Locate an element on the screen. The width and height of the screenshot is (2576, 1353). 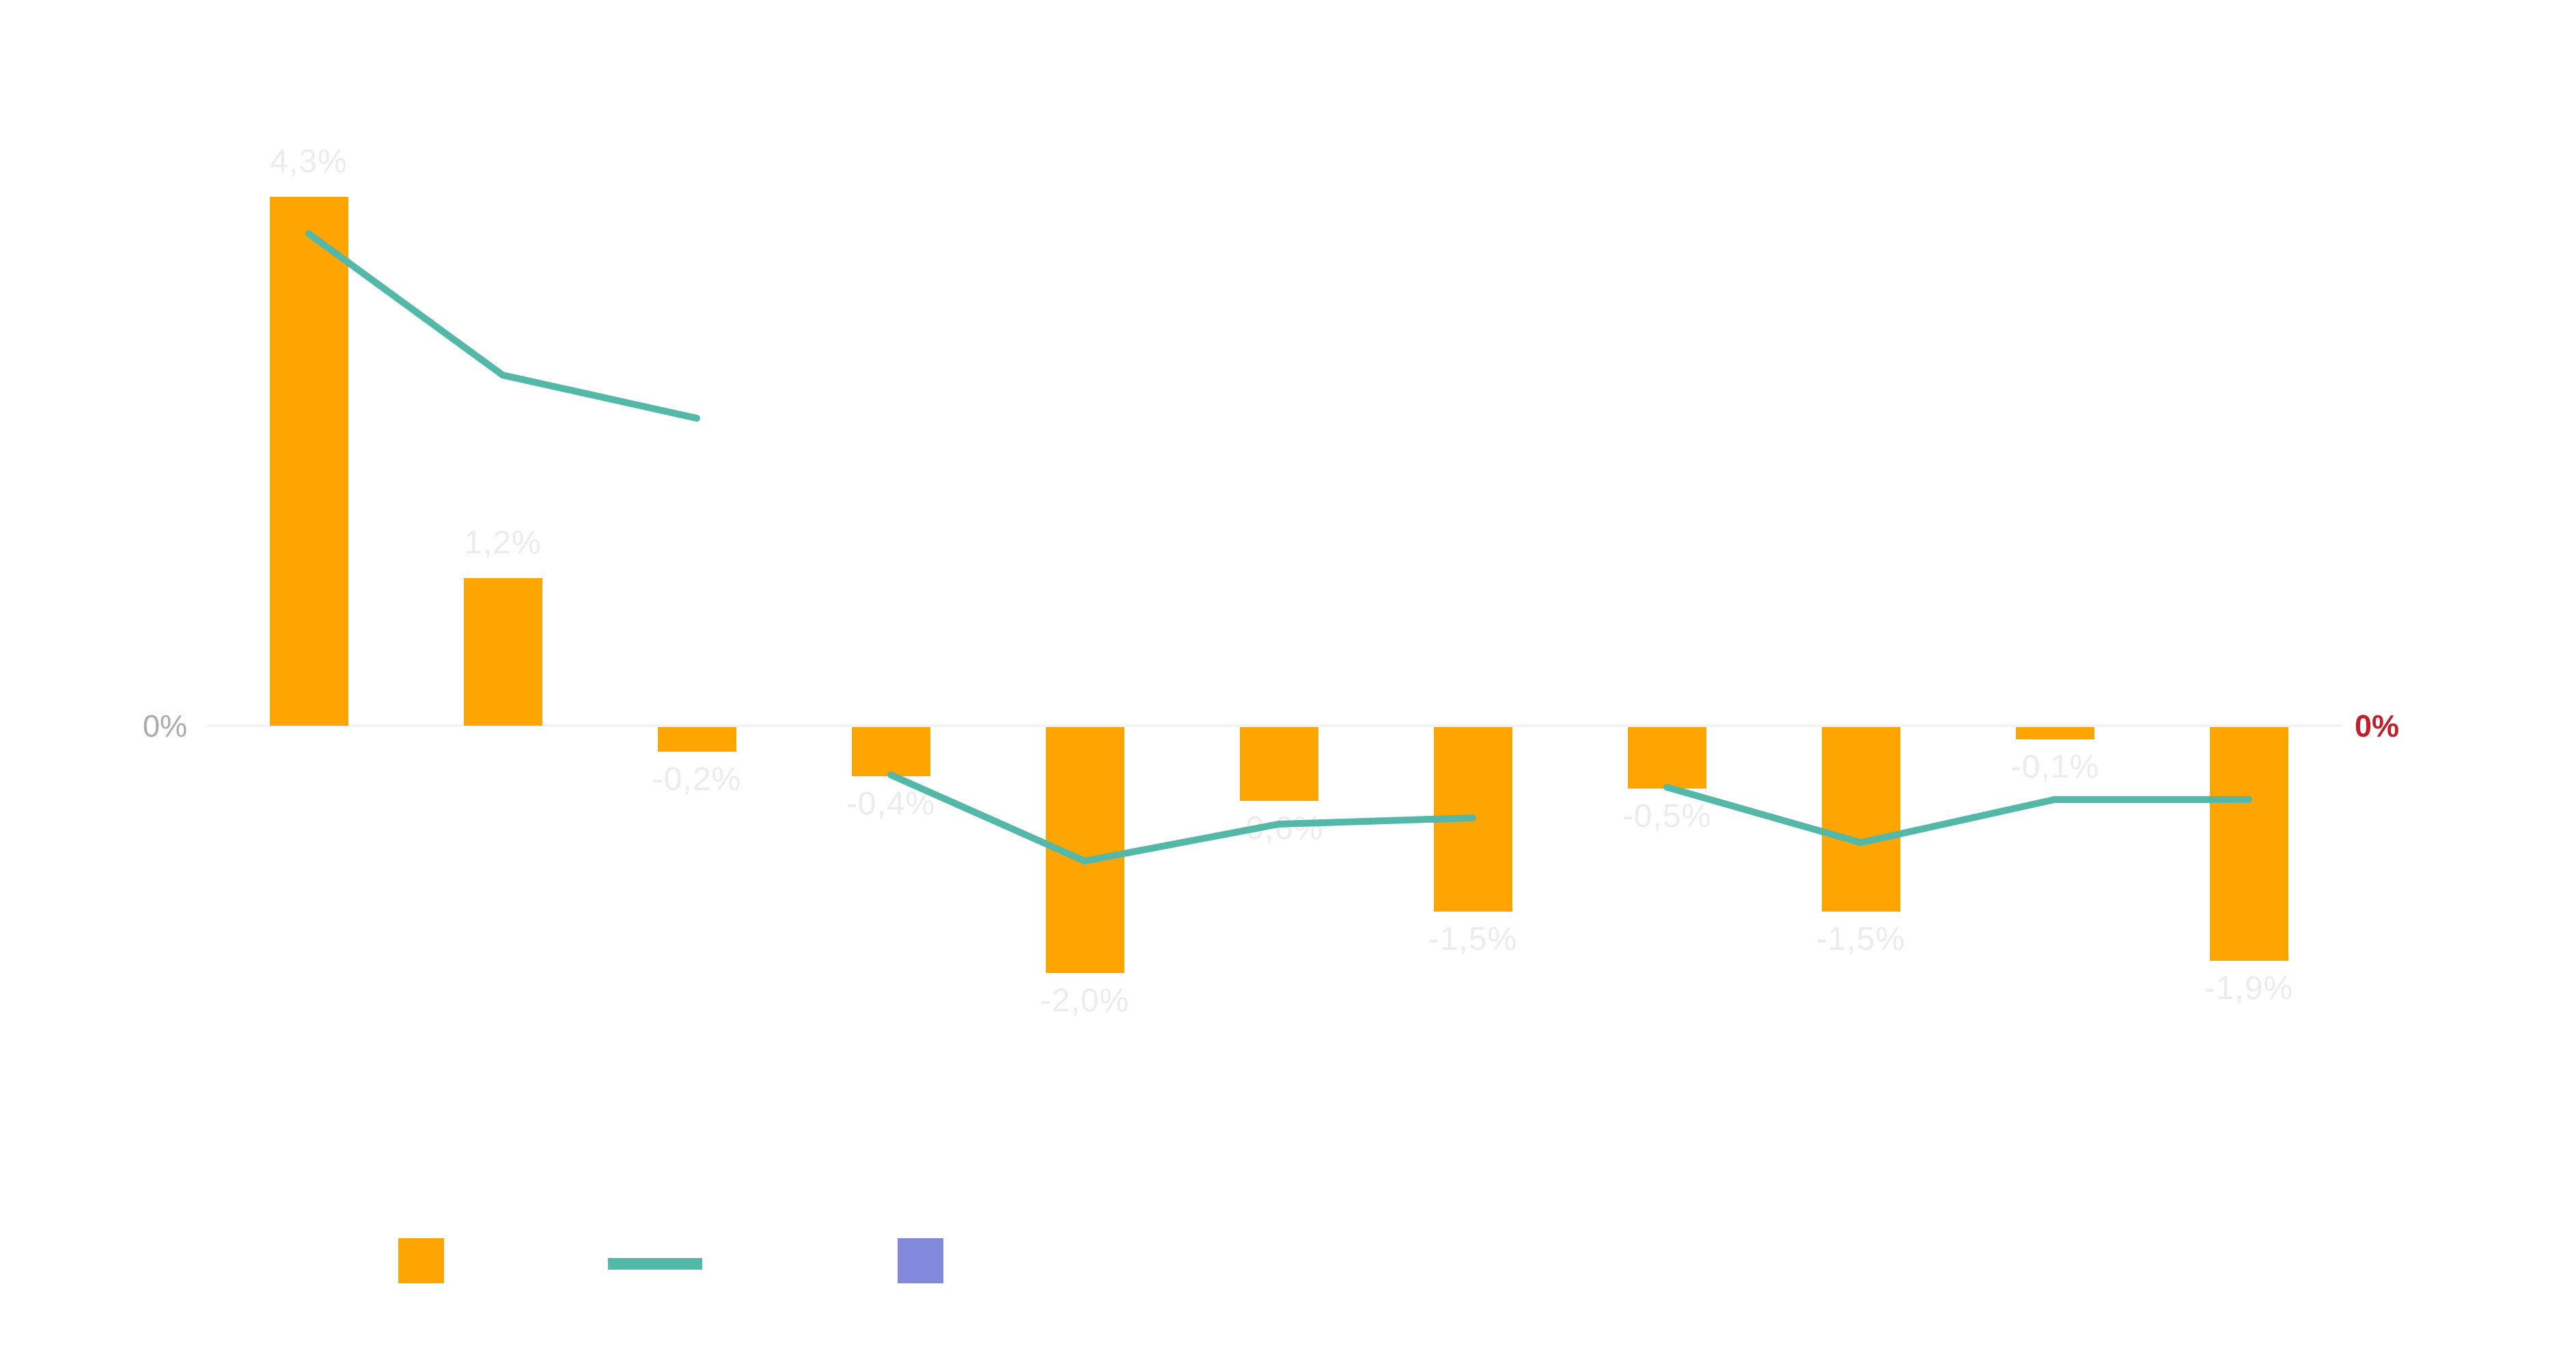
bar-data-label: -0,1% is located at coordinates (2055, 767).